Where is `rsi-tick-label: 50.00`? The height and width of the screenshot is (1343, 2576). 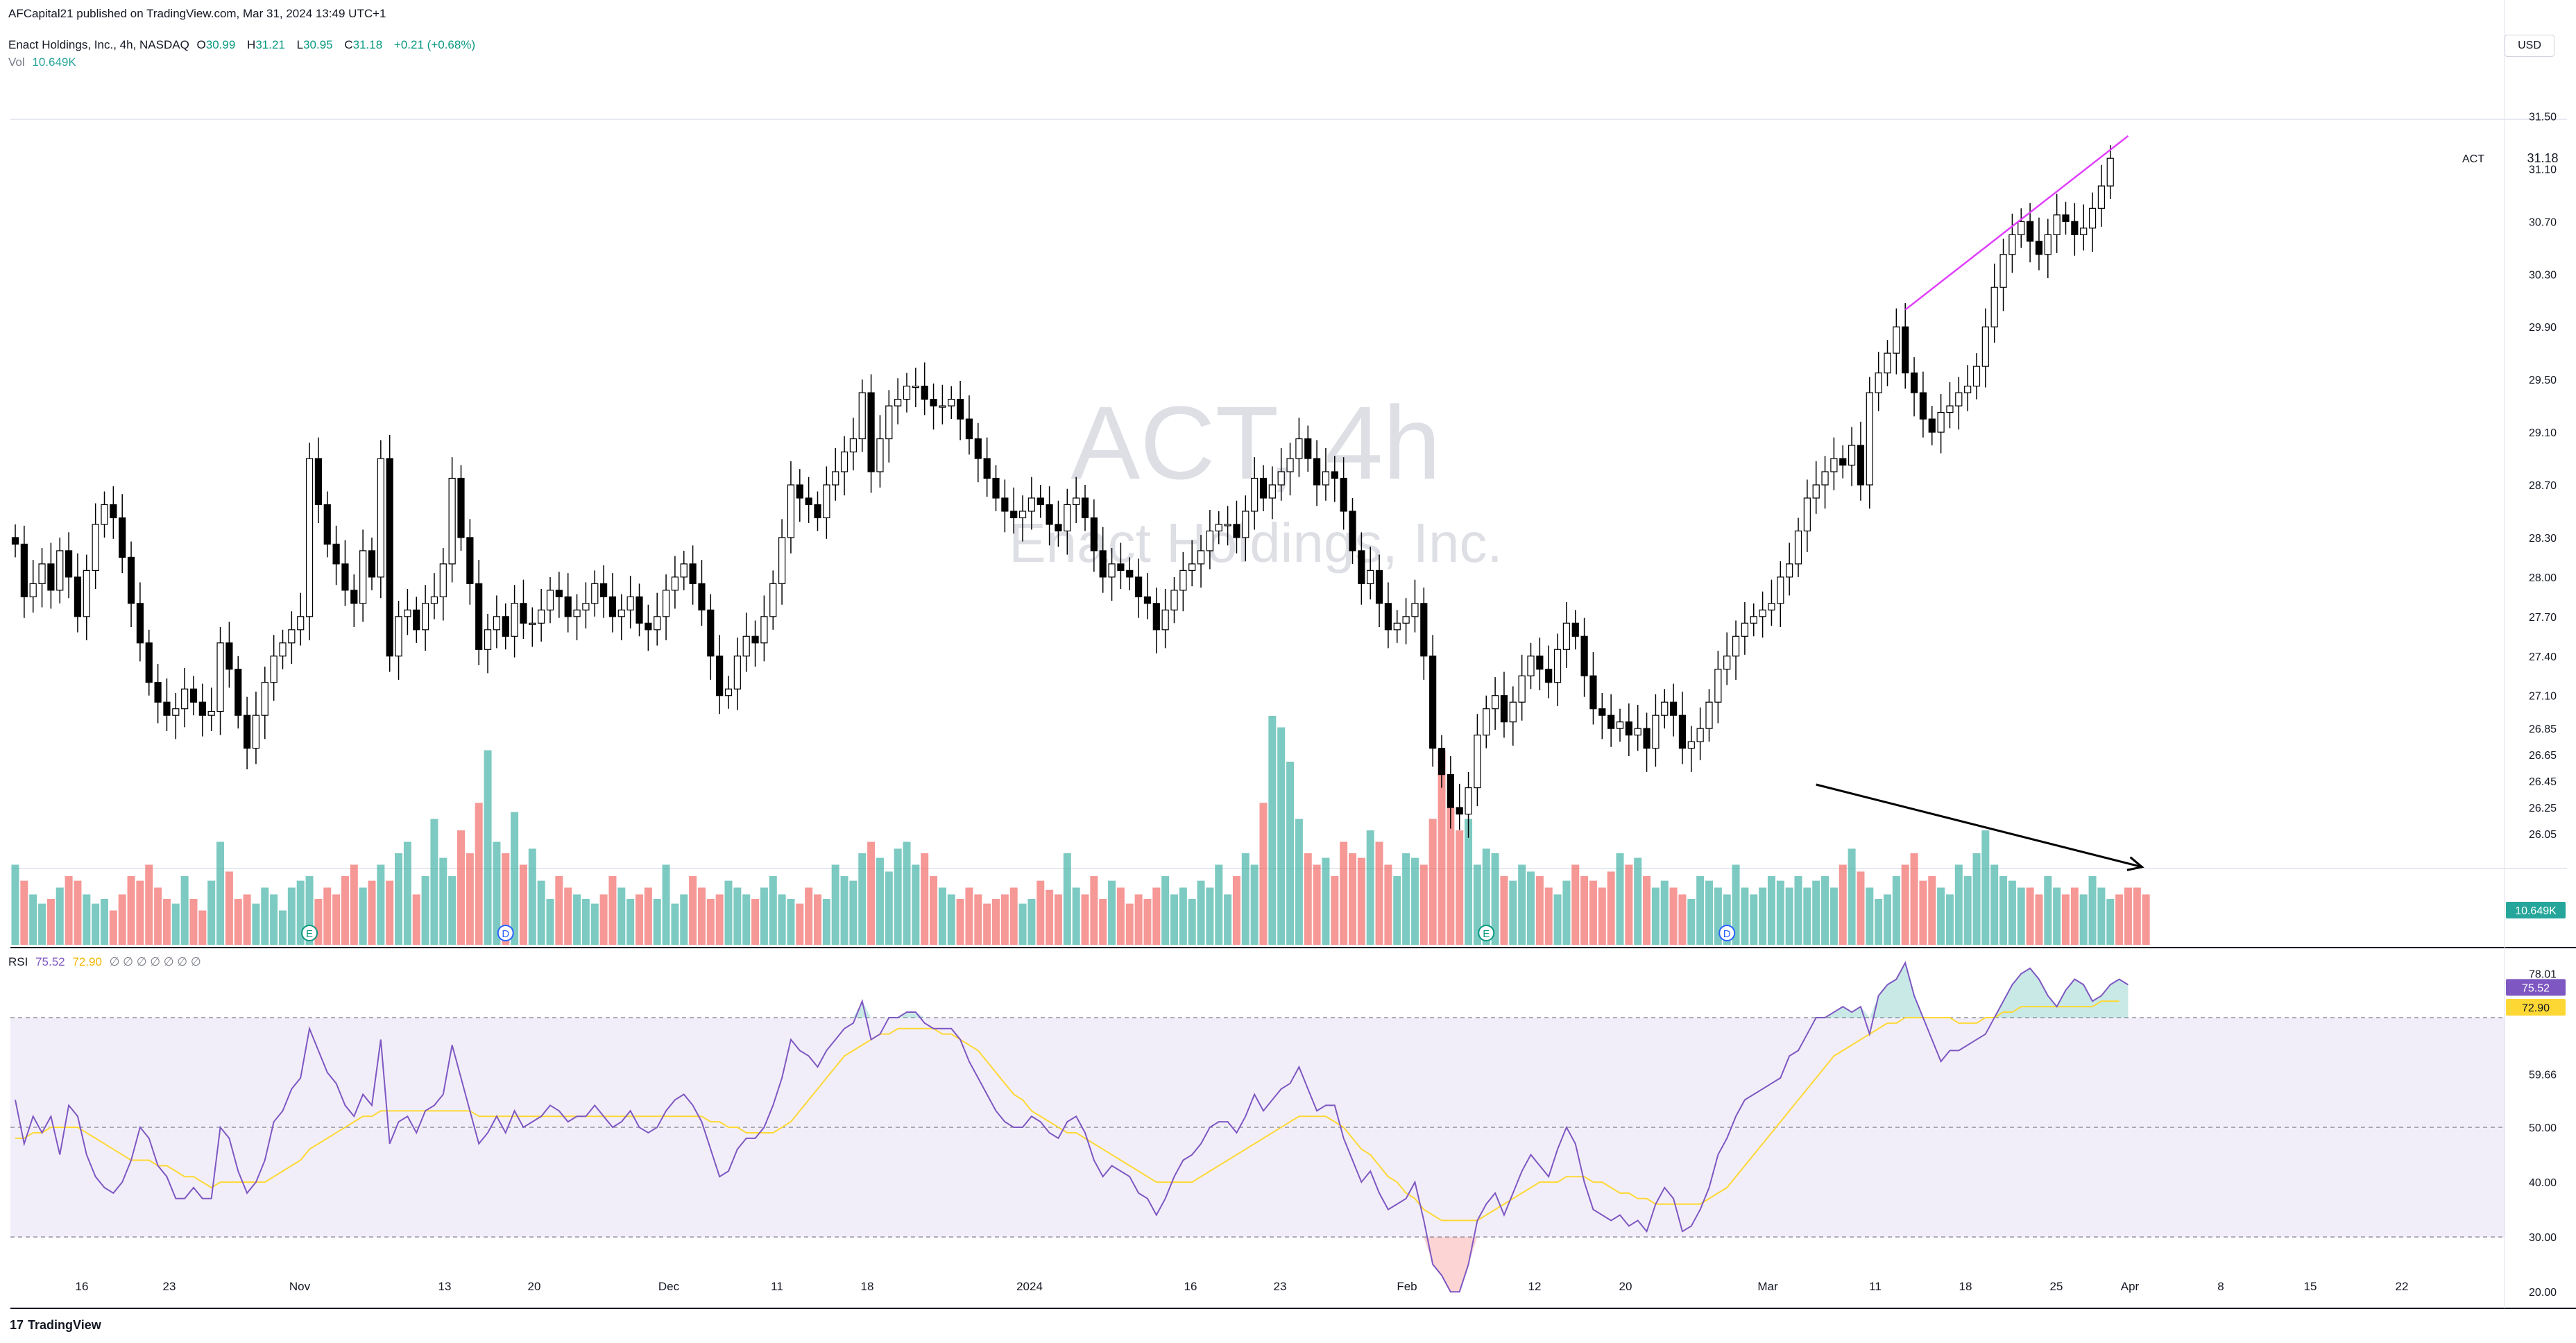 rsi-tick-label: 50.00 is located at coordinates (2543, 1128).